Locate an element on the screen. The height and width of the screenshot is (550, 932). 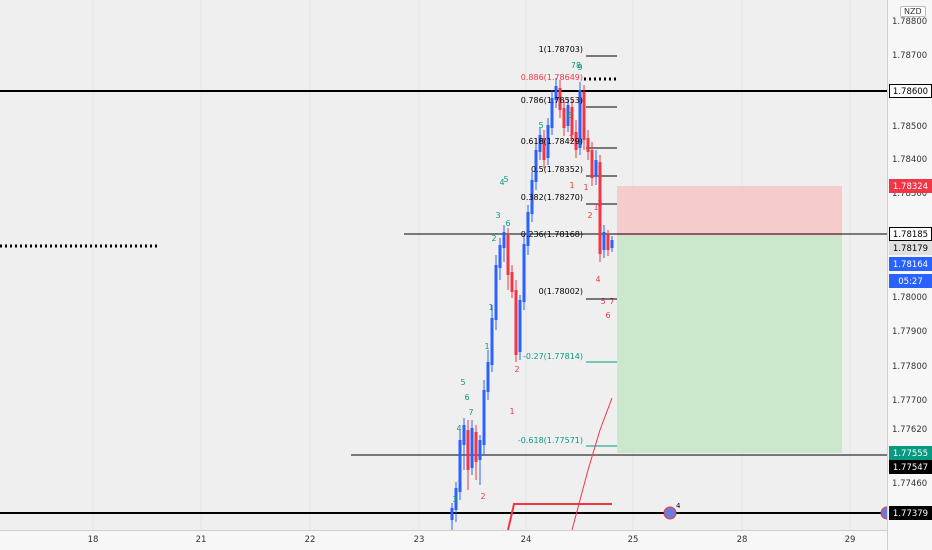
price-tick: 1.78000 is located at coordinates (910, 298).